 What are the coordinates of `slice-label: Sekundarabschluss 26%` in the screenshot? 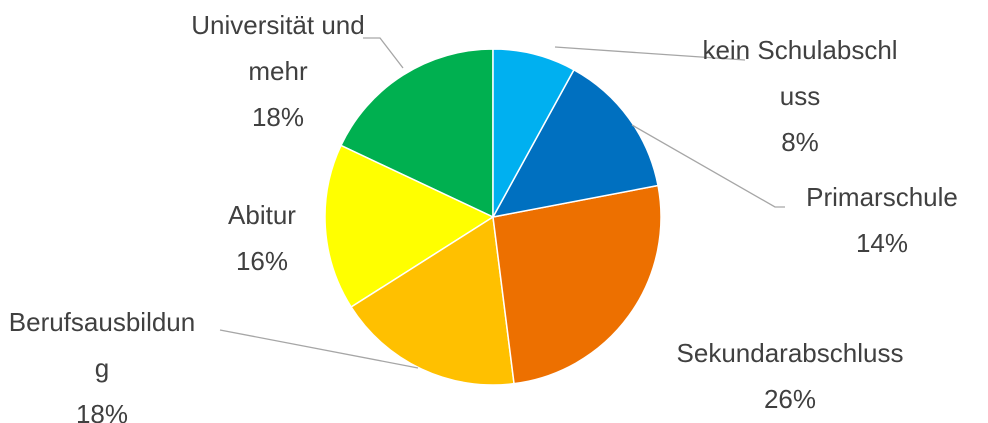 It's located at (790, 376).